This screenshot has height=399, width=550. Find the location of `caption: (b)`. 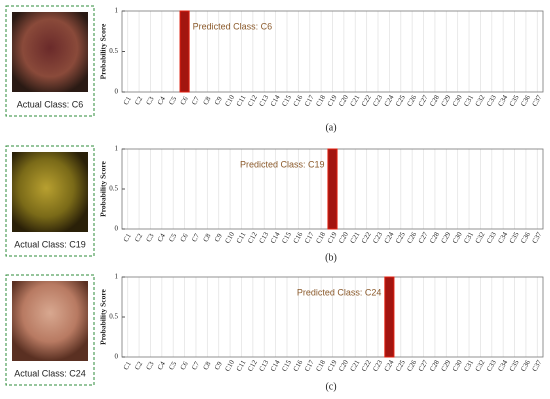

caption: (b) is located at coordinates (331, 257).